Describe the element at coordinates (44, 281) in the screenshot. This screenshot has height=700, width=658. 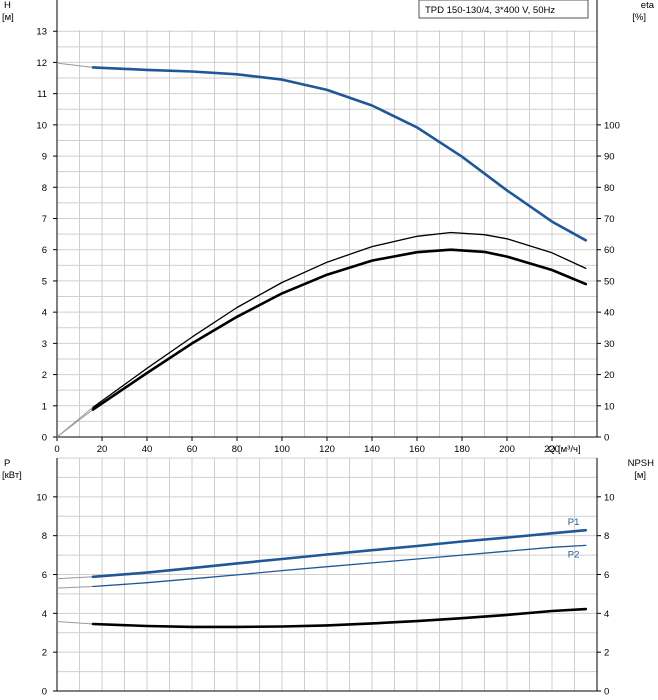
I see `left-tick-label: 5` at that location.